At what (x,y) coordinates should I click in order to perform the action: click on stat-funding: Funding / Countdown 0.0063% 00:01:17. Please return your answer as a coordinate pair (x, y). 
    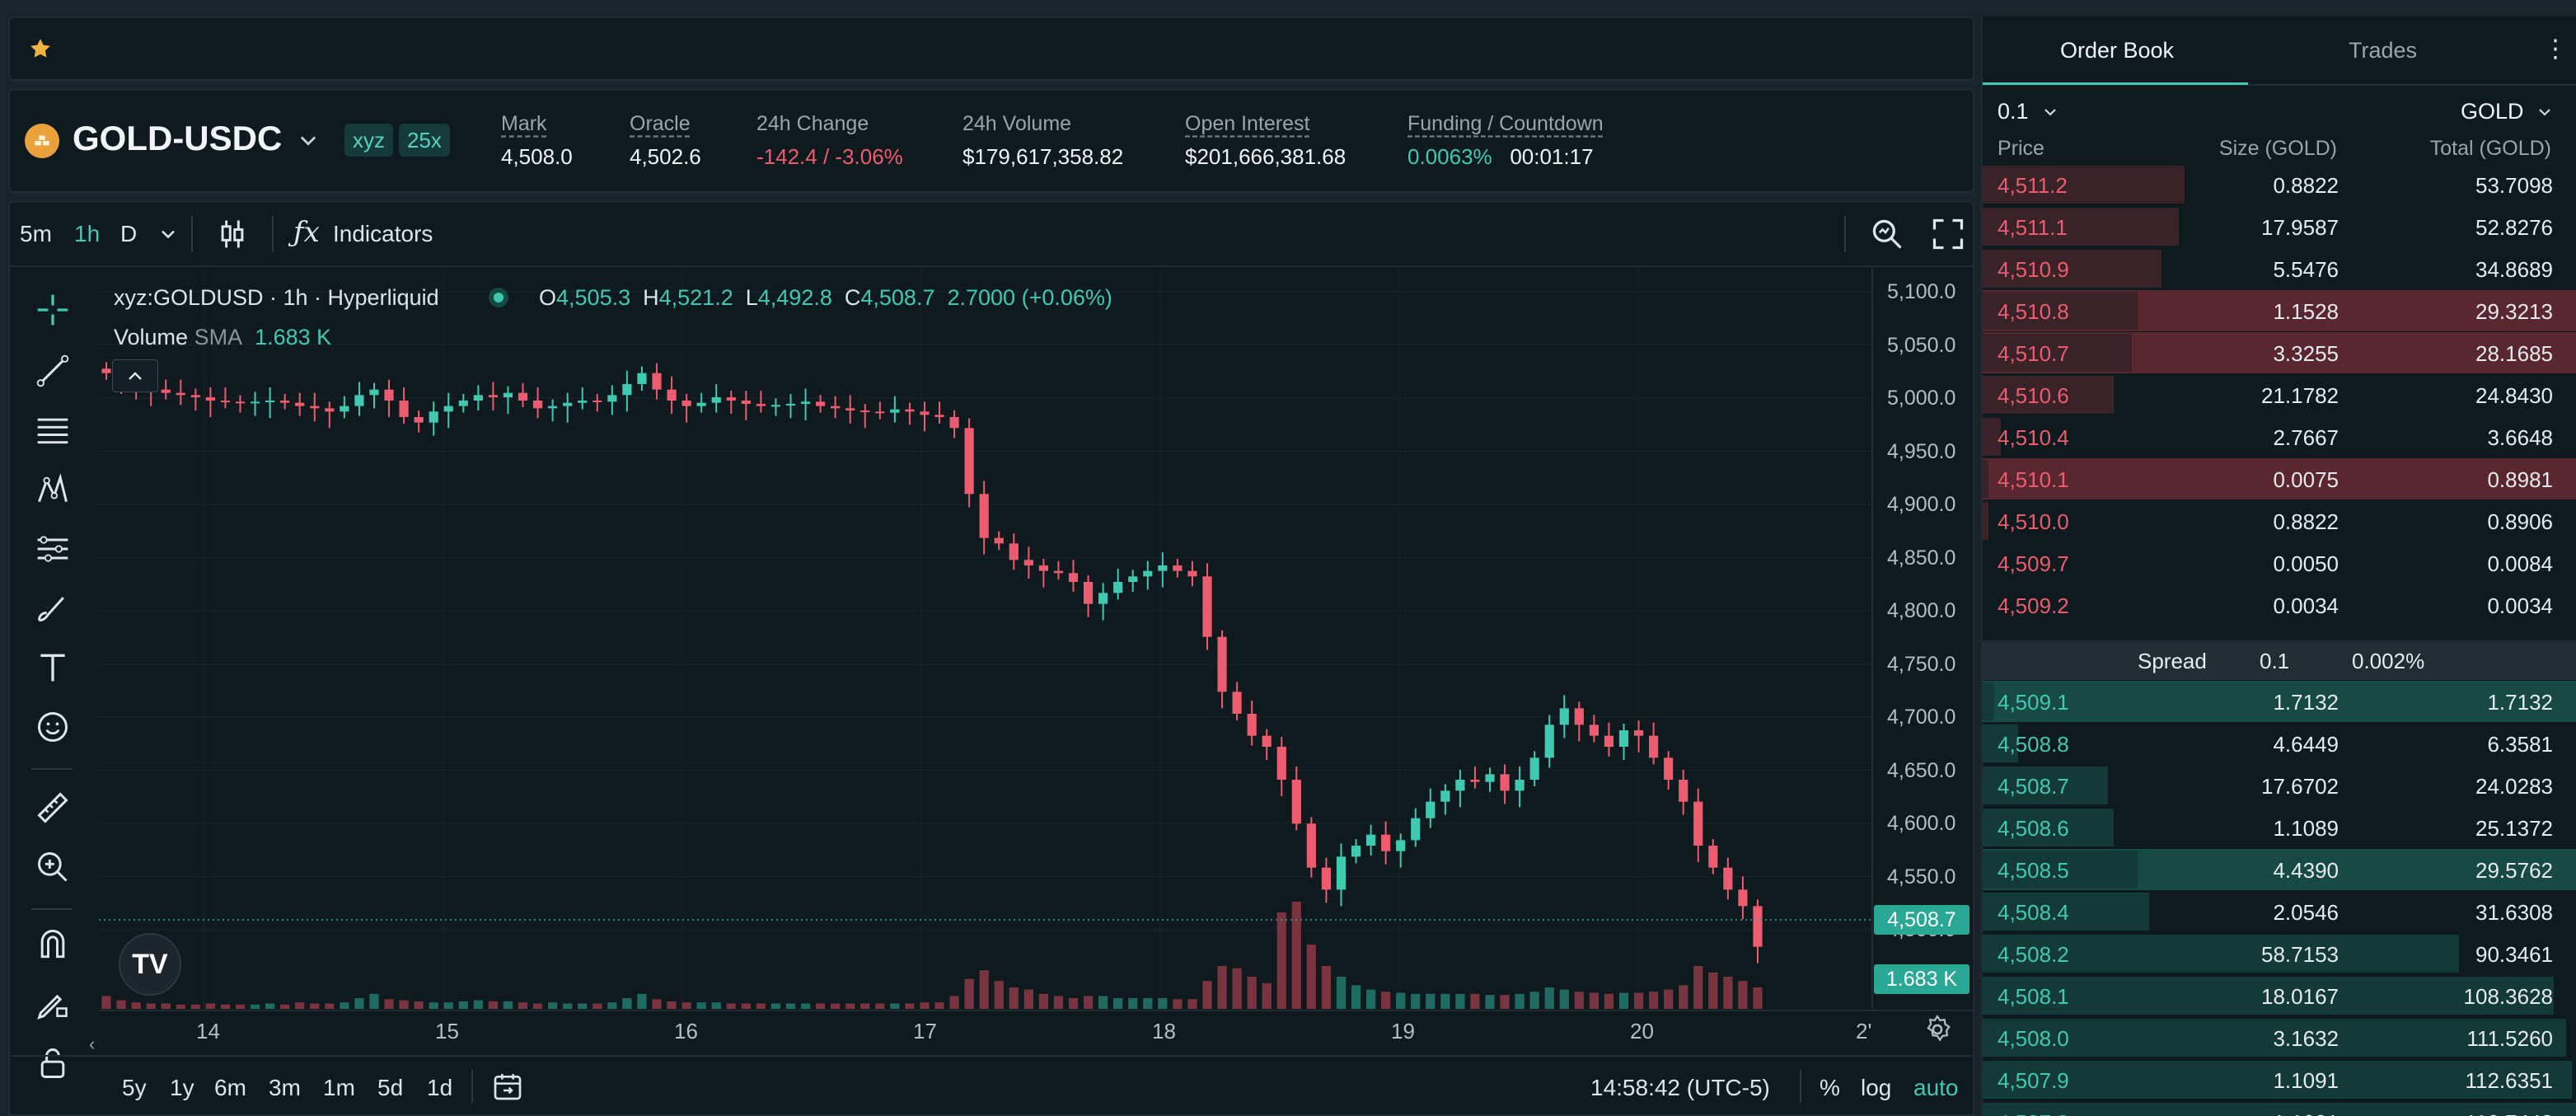
    Looking at the image, I should click on (1505, 141).